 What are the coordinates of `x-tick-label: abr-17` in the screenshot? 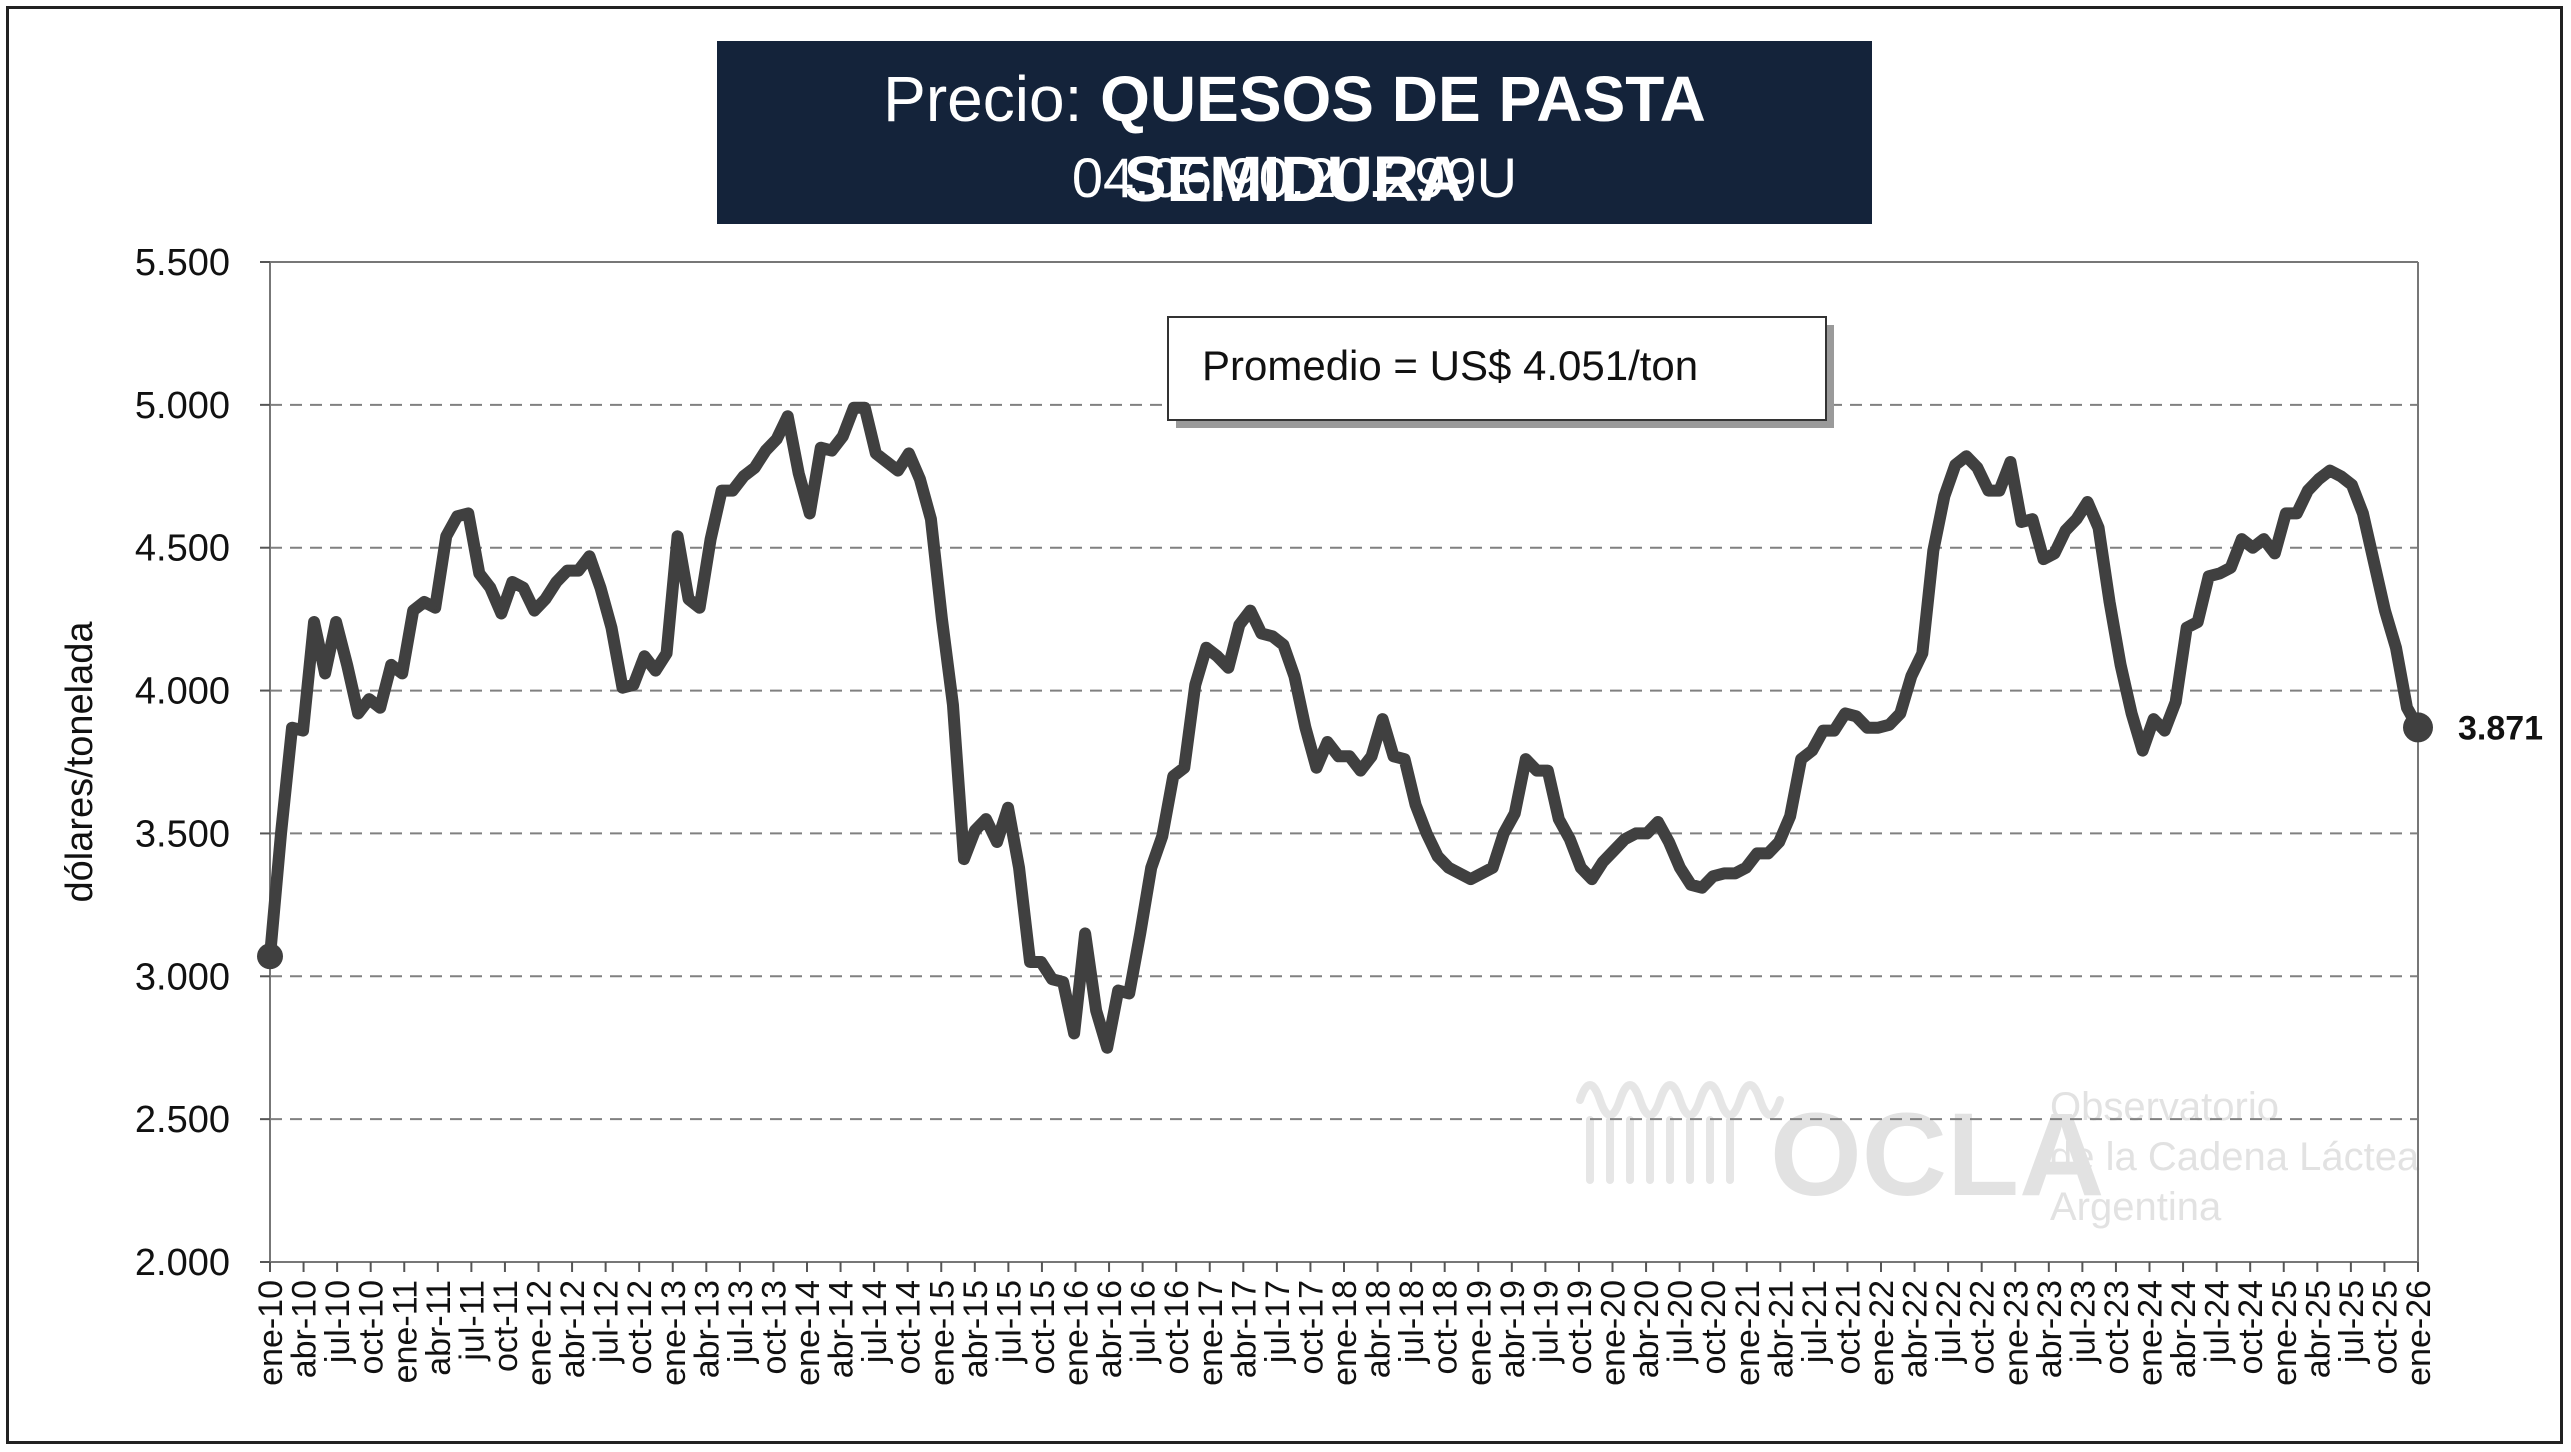 It's located at (1244, 1329).